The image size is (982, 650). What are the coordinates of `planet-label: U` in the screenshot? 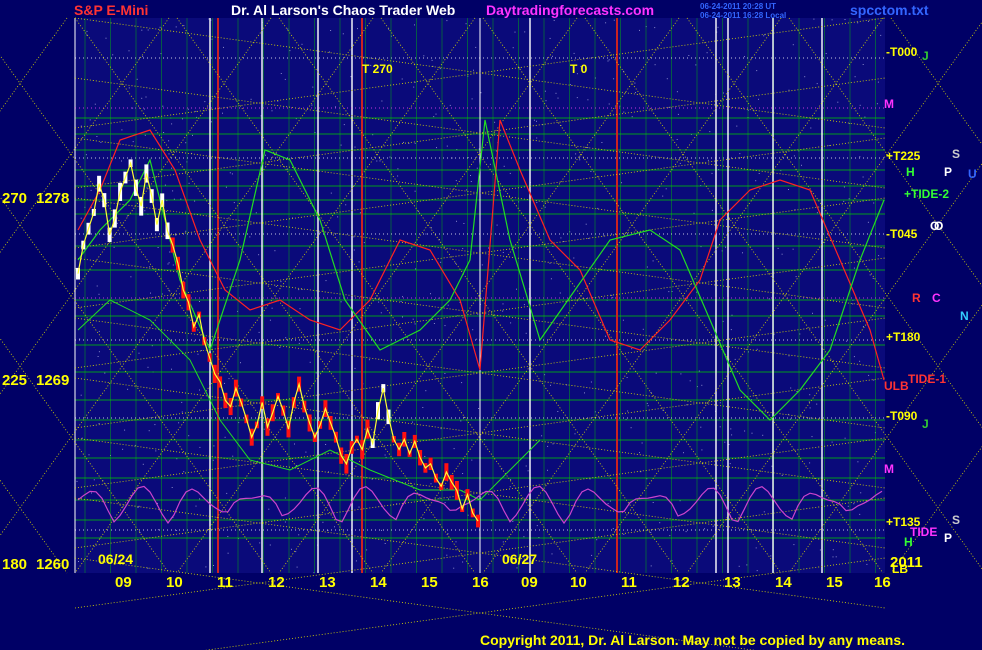 It's located at (972, 174).